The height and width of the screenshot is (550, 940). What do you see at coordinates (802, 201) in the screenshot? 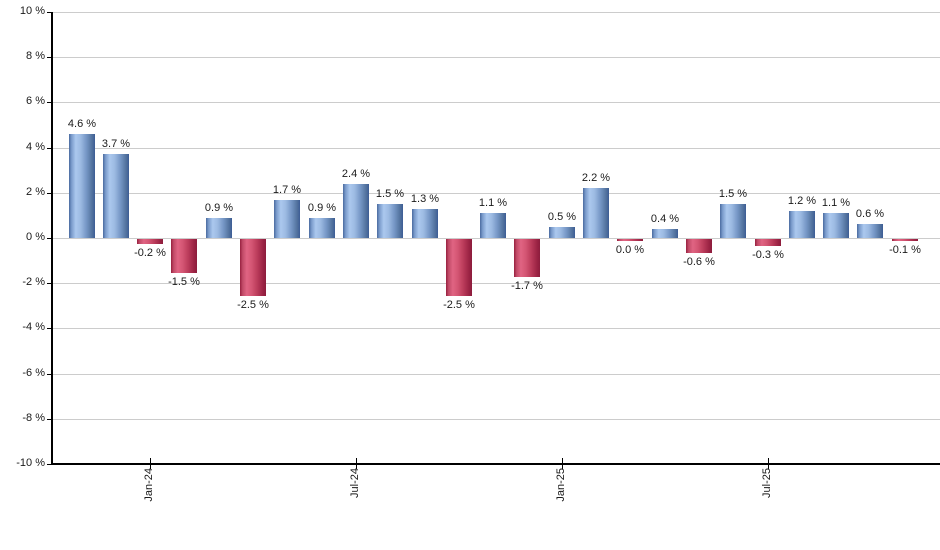
I see `bar-value-label: 1.2 %` at bounding box center [802, 201].